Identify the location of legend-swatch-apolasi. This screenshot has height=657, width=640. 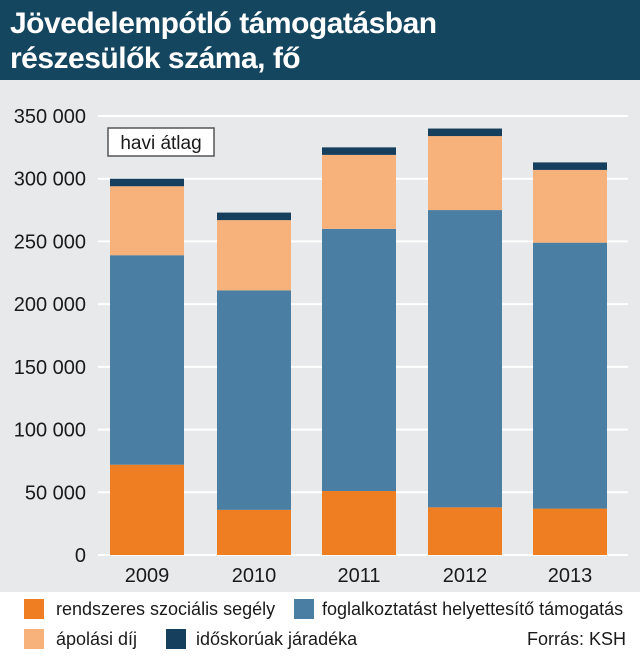
(34, 639).